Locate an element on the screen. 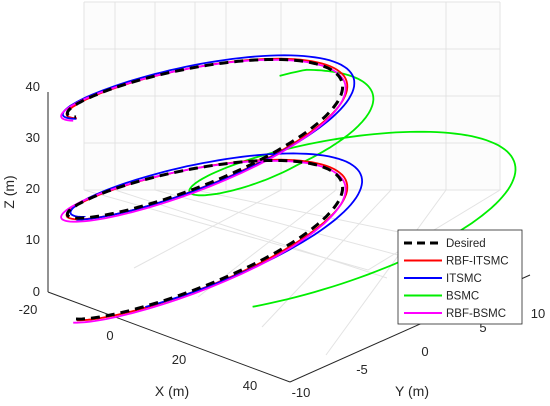 Image resolution: width=550 pixels, height=406 pixels. z-axis-label: Z (m) is located at coordinates (9, 191).